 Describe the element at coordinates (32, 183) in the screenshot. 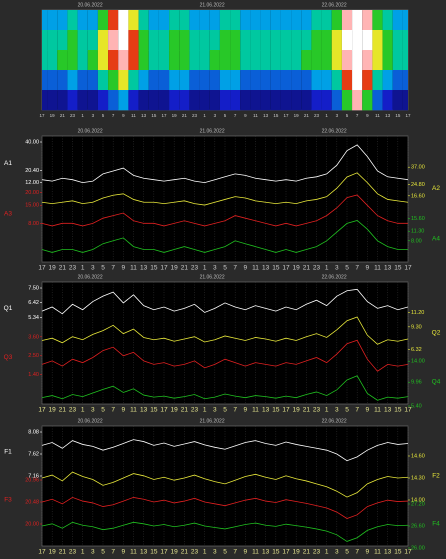

I see `y-tick-label: 12.00` at that location.